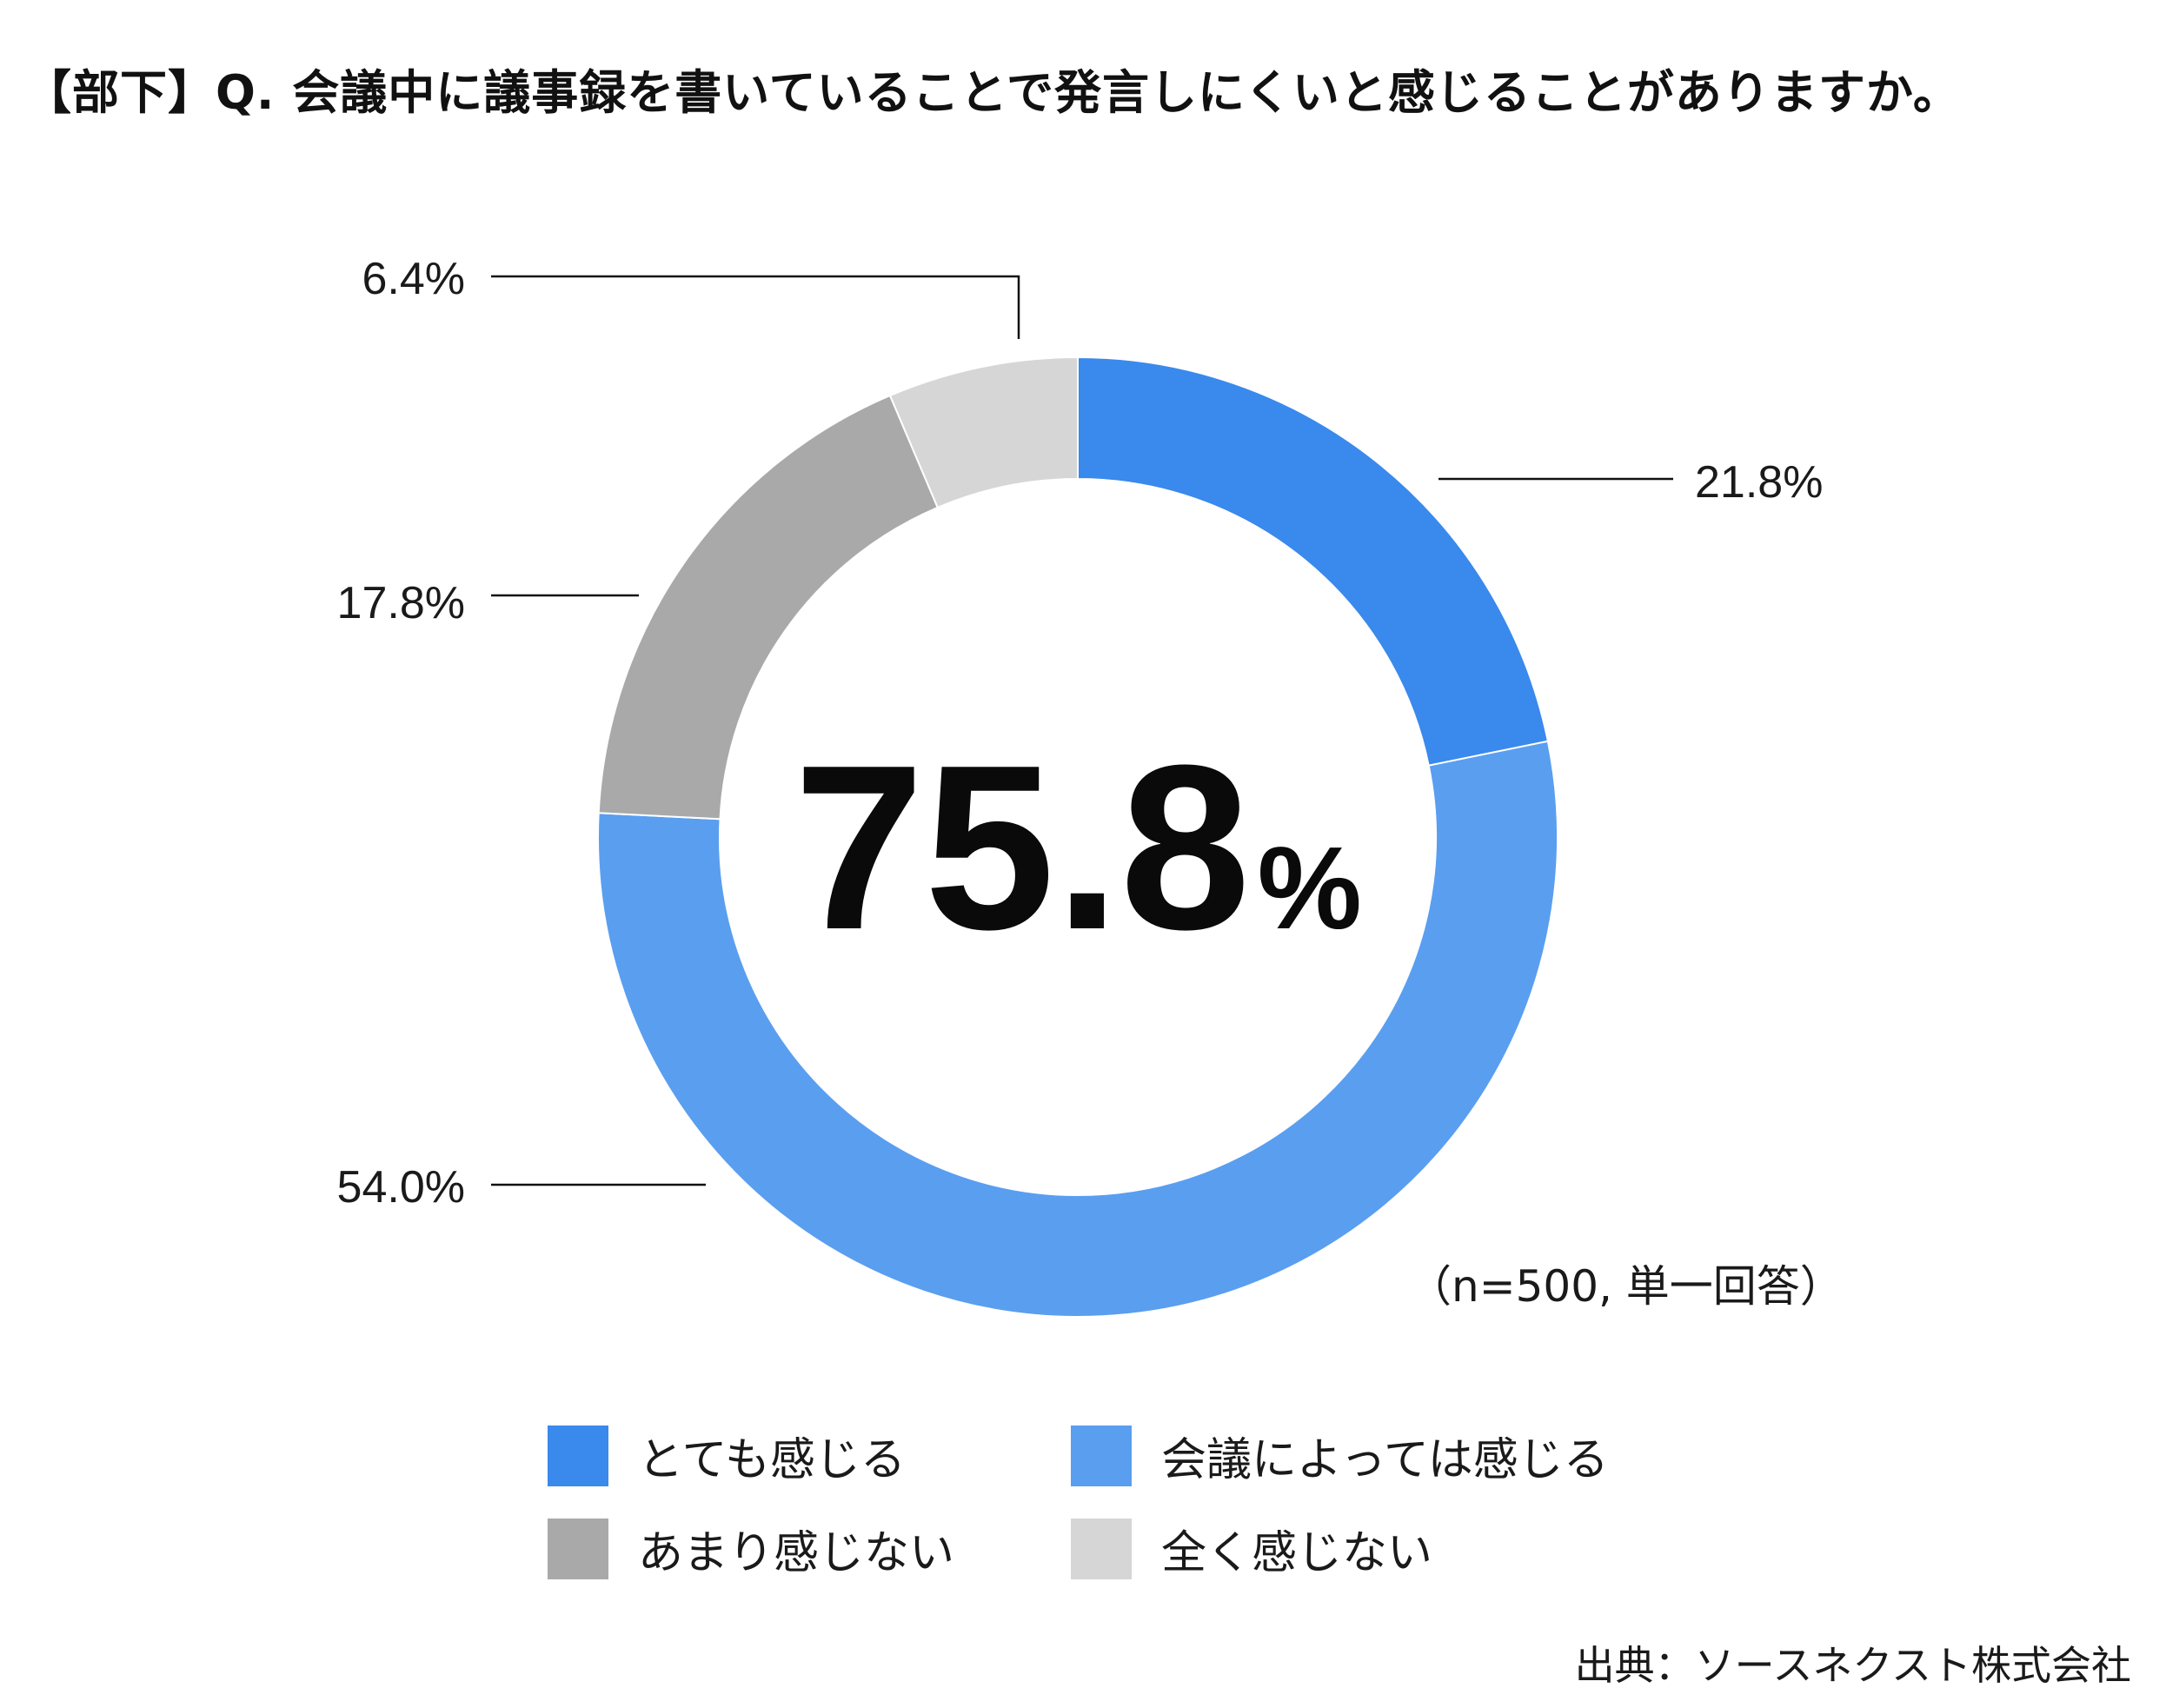 The height and width of the screenshot is (1708, 2166). Describe the element at coordinates (796, 1553) in the screenshot. I see `legend-label: あまり感じない` at that location.